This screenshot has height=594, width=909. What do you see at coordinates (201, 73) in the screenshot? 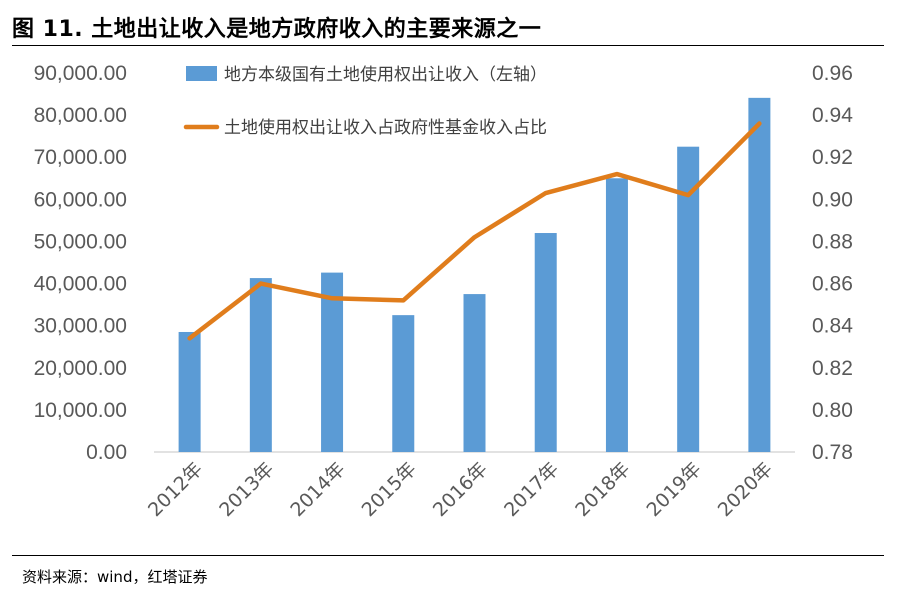
I see `legend-bar-swatch` at bounding box center [201, 73].